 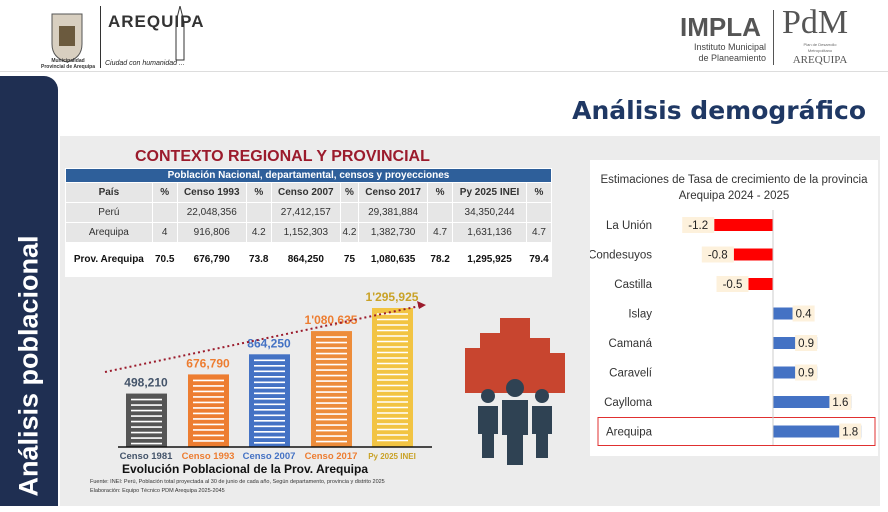 What do you see at coordinates (732, 58) in the screenshot?
I see `impla-sub2: de Planeamiento` at bounding box center [732, 58].